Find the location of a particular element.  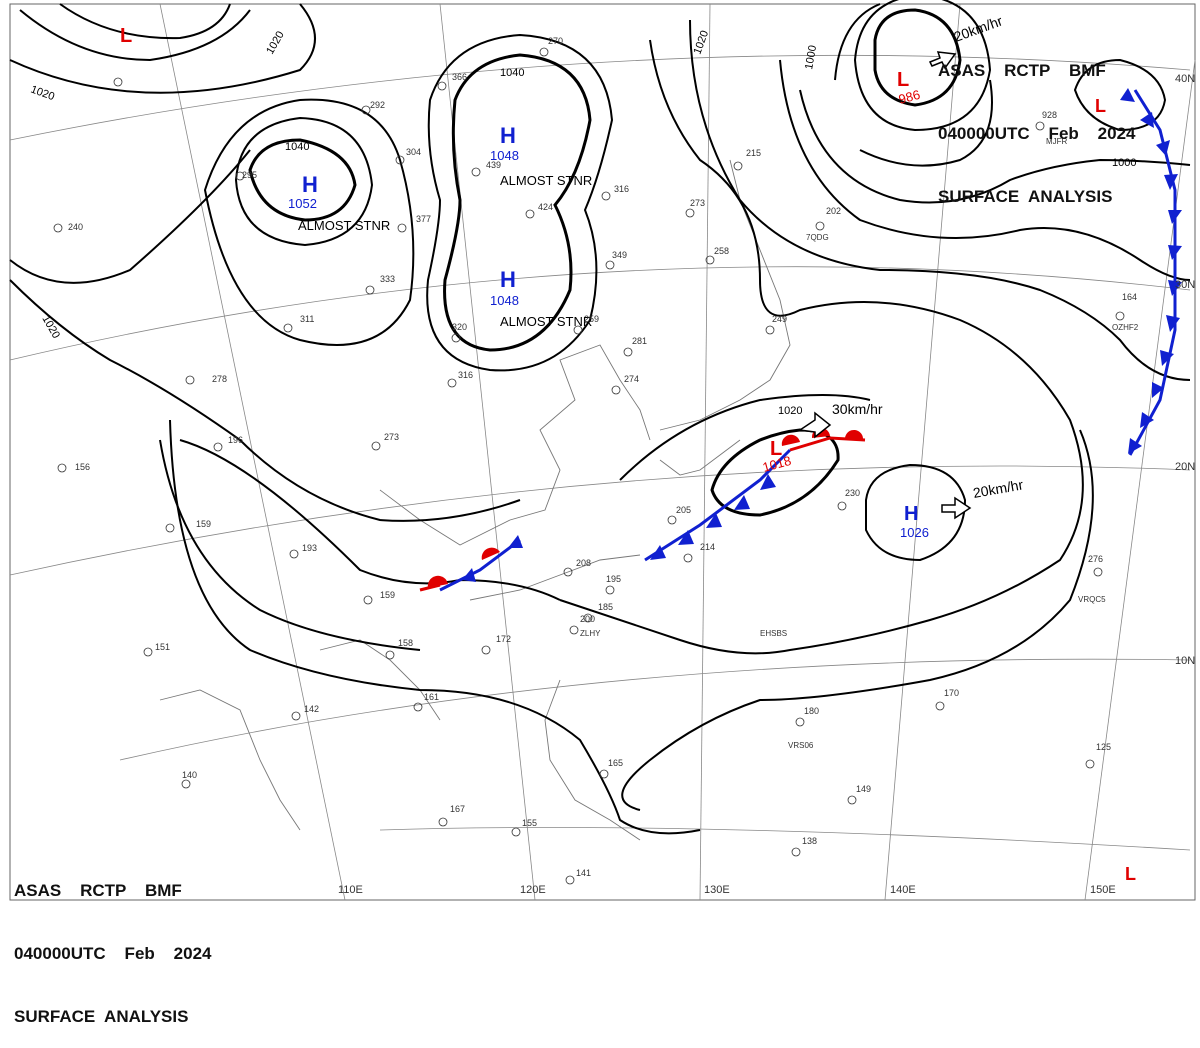

isobar-label: 1000 is located at coordinates (811, 57).